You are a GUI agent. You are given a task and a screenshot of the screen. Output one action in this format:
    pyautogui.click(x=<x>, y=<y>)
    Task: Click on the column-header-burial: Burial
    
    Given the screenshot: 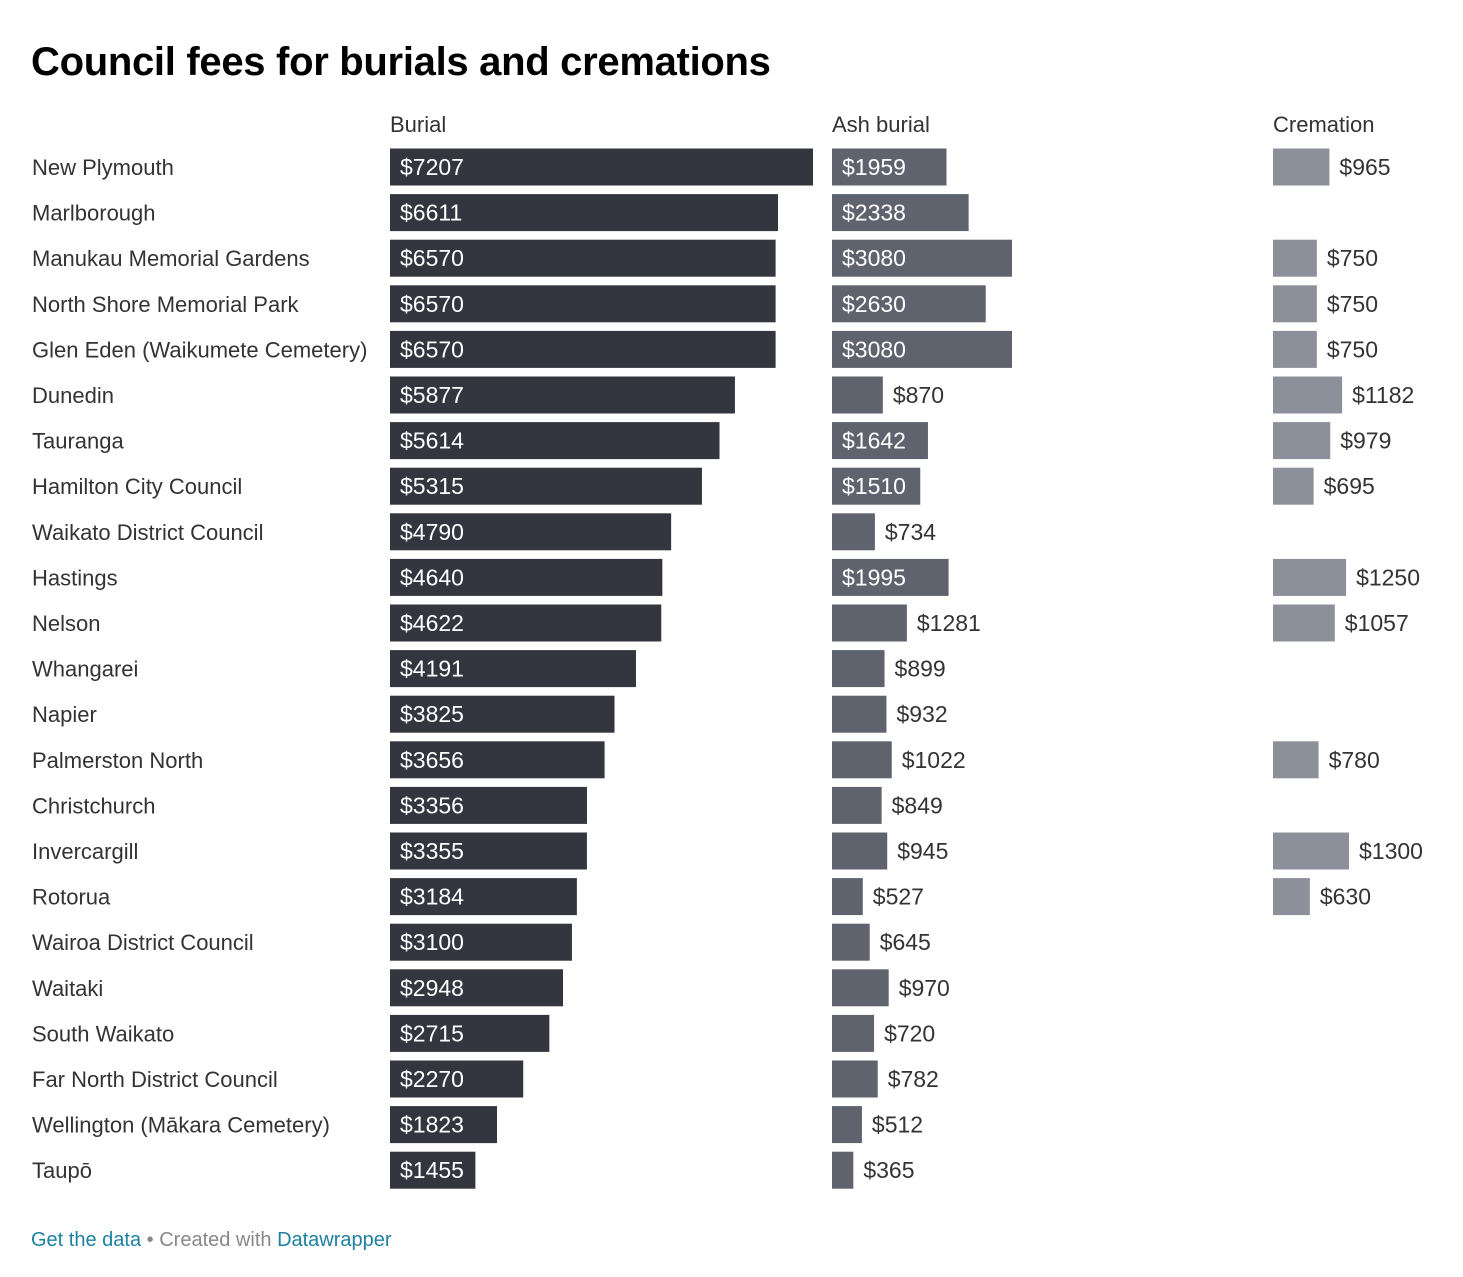 What is the action you would take?
    pyautogui.click(x=418, y=124)
    